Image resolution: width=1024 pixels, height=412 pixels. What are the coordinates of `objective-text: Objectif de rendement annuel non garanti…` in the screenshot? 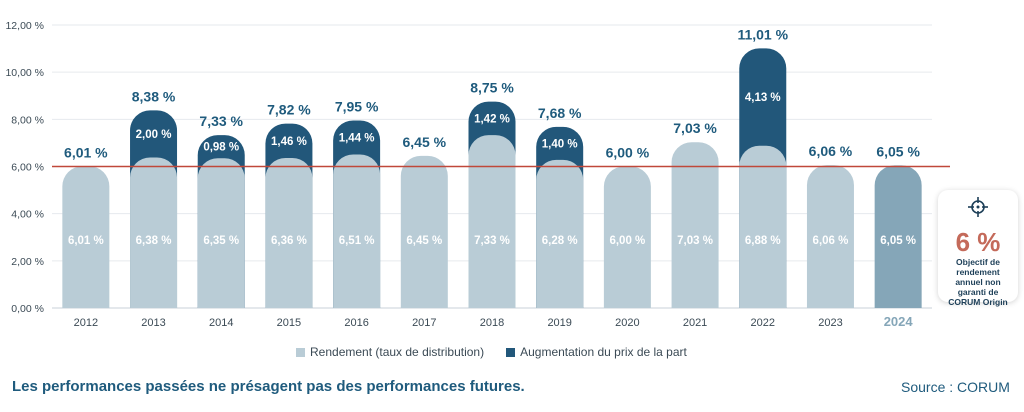 It's located at (978, 282).